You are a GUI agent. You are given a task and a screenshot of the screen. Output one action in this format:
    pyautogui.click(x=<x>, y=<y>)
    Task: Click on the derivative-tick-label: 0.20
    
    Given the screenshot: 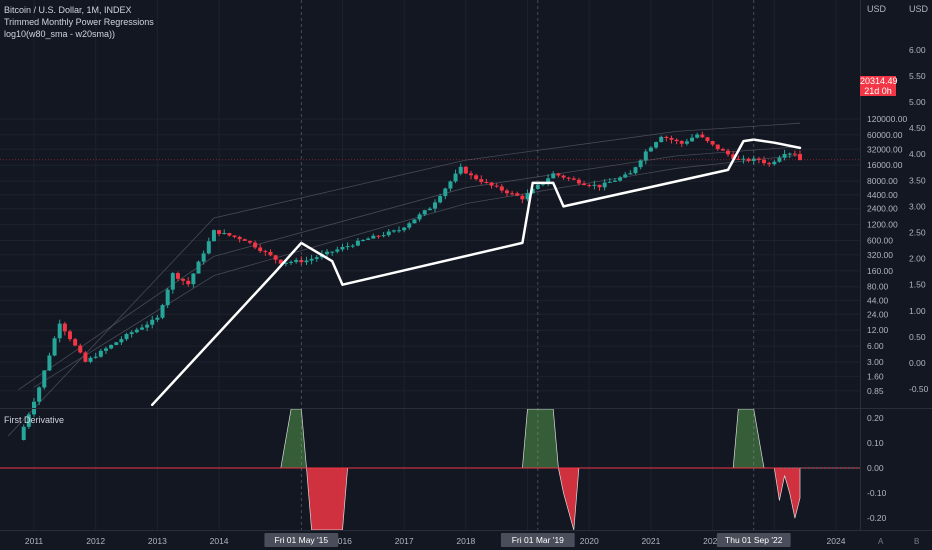 What is the action you would take?
    pyautogui.click(x=875, y=418)
    